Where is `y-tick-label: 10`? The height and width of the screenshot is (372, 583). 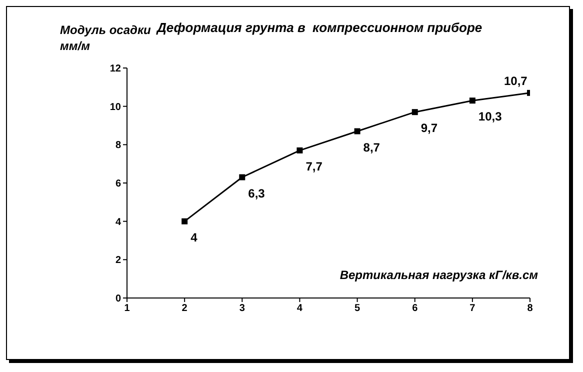 y-tick-label: 10 is located at coordinates (116, 107).